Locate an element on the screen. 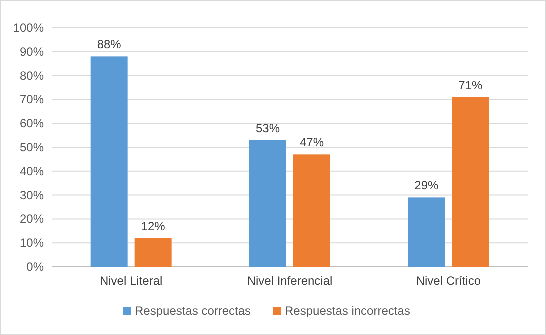 The height and width of the screenshot is (335, 546). text: 88% is located at coordinates (109, 45).